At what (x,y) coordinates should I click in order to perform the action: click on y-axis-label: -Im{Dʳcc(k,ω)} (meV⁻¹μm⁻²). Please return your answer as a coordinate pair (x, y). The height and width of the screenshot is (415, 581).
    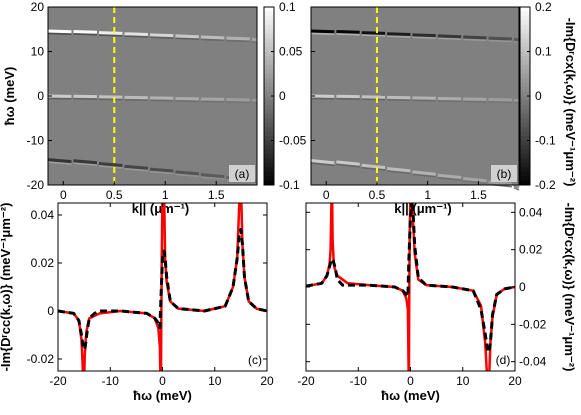
    Looking at the image, I should click on (6, 287).